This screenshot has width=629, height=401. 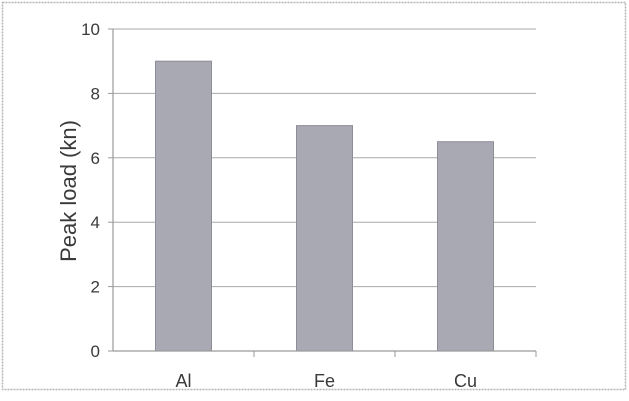 What do you see at coordinates (465, 246) in the screenshot?
I see `bar-cu` at bounding box center [465, 246].